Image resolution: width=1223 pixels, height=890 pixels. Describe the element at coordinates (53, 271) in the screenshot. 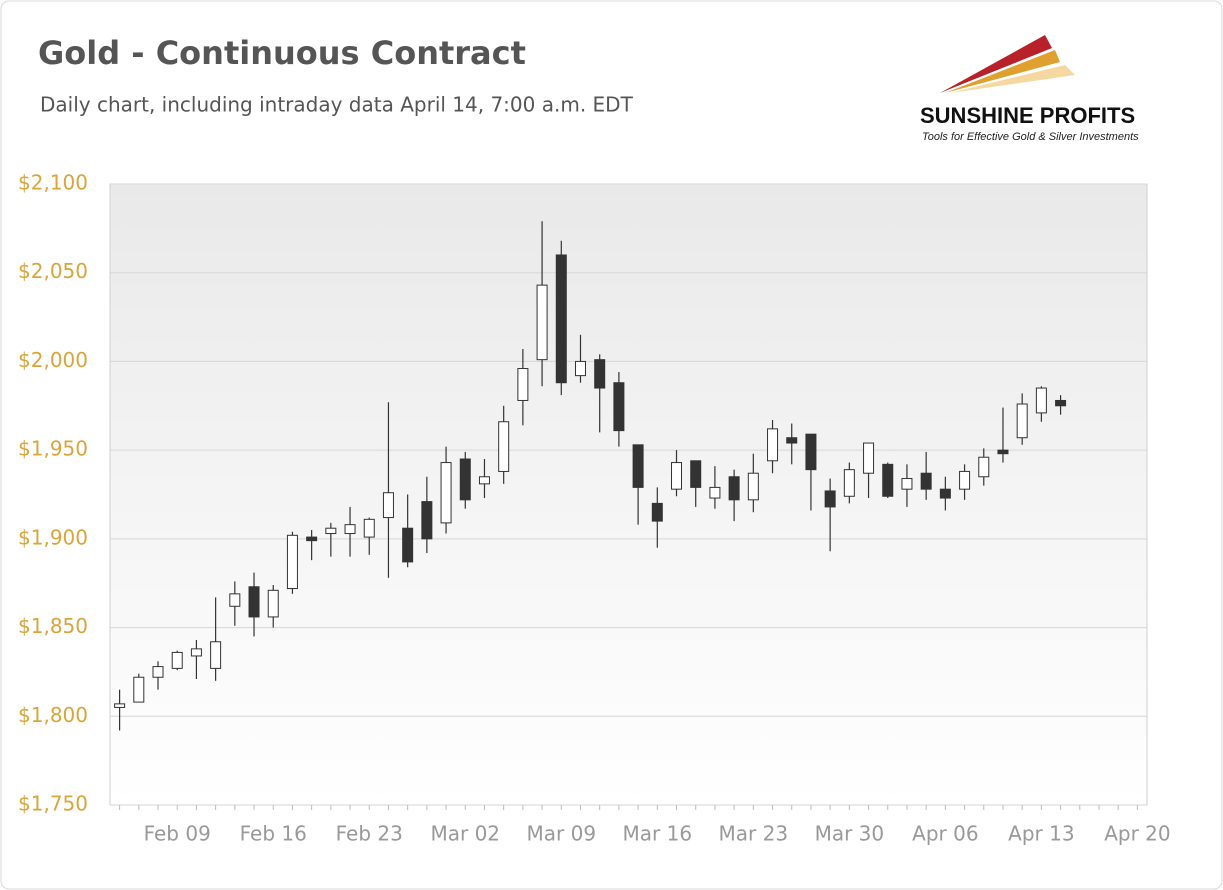

I see `y-tick-label: $2,050` at that location.